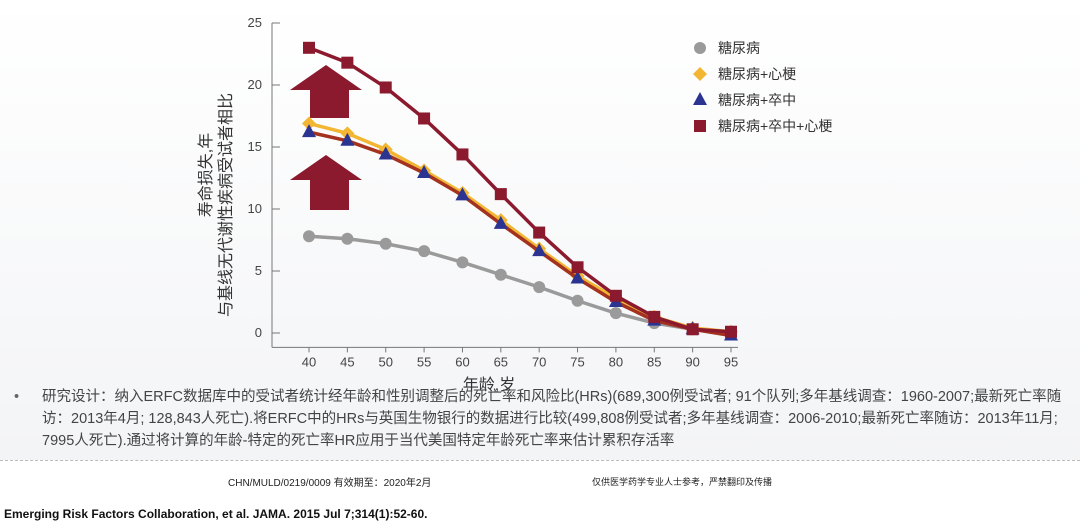 The image size is (1080, 532). Describe the element at coordinates (692, 361) in the screenshot. I see `x-tick-label: 90` at that location.